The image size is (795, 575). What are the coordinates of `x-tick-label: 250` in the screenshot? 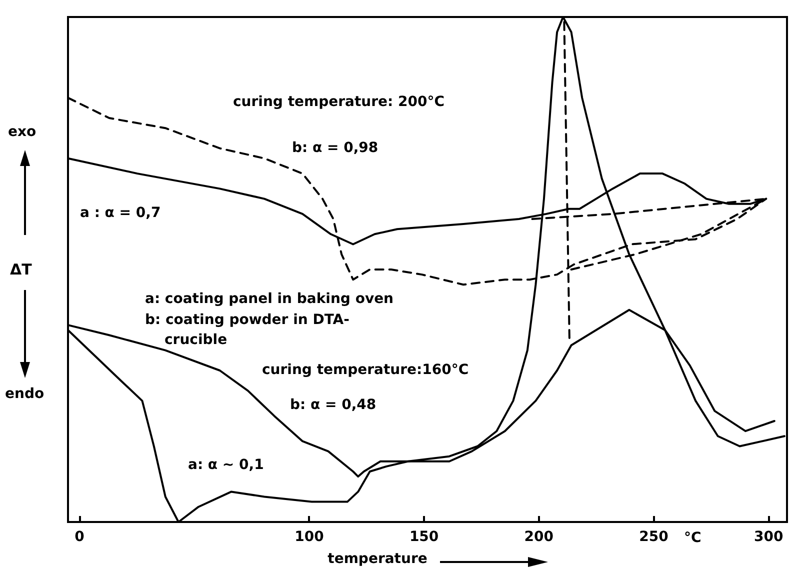 It's located at (654, 537).